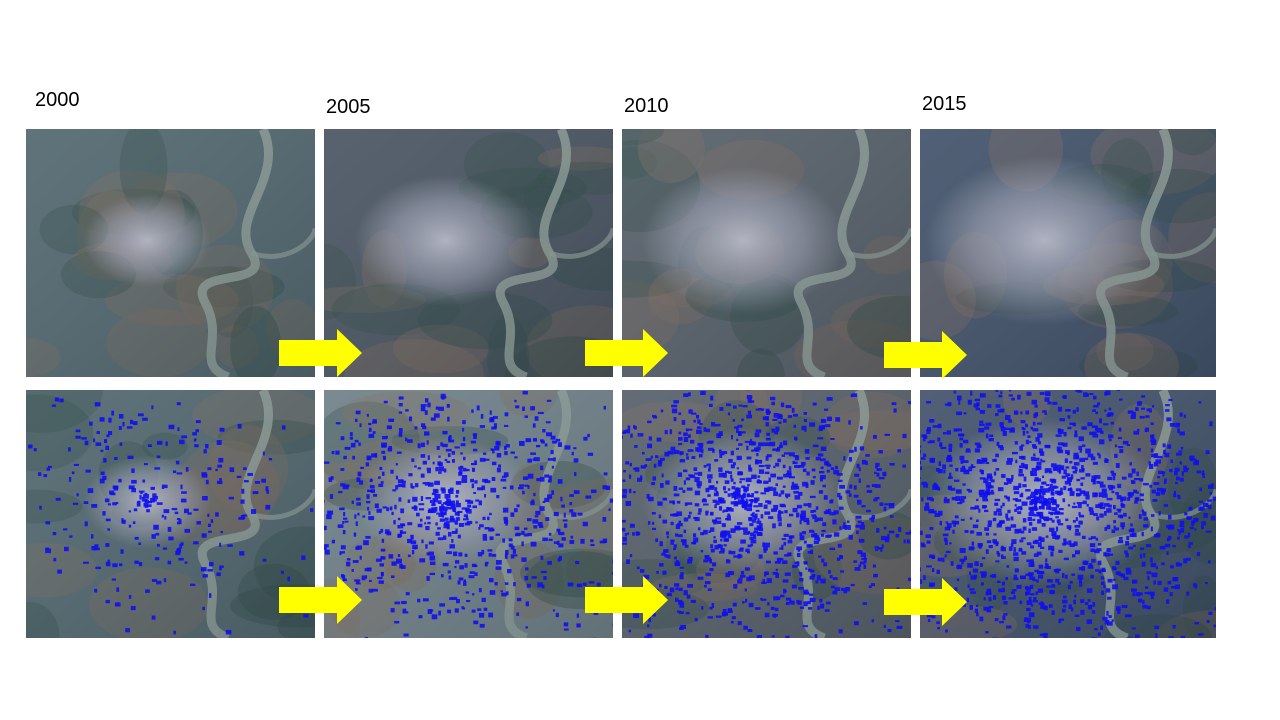 The image size is (1280, 720). Describe the element at coordinates (1068, 514) in the screenshot. I see `haze` at that location.